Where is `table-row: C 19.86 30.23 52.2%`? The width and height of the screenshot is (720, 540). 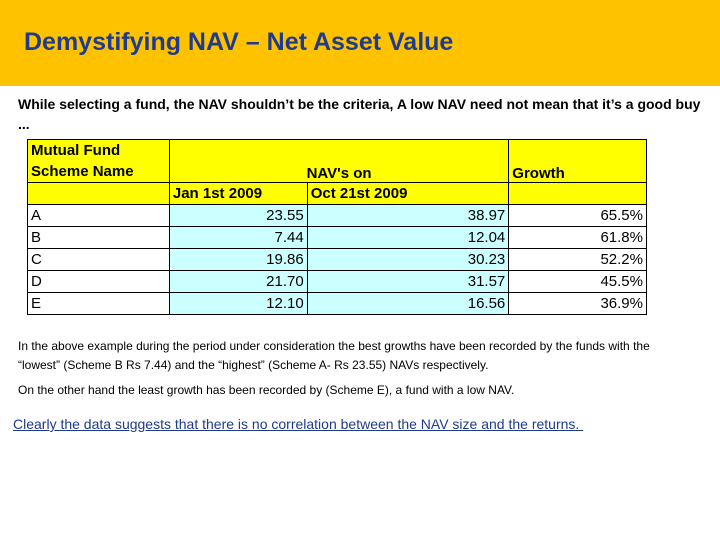 table-row: C 19.86 30.23 52.2% is located at coordinates (337, 259).